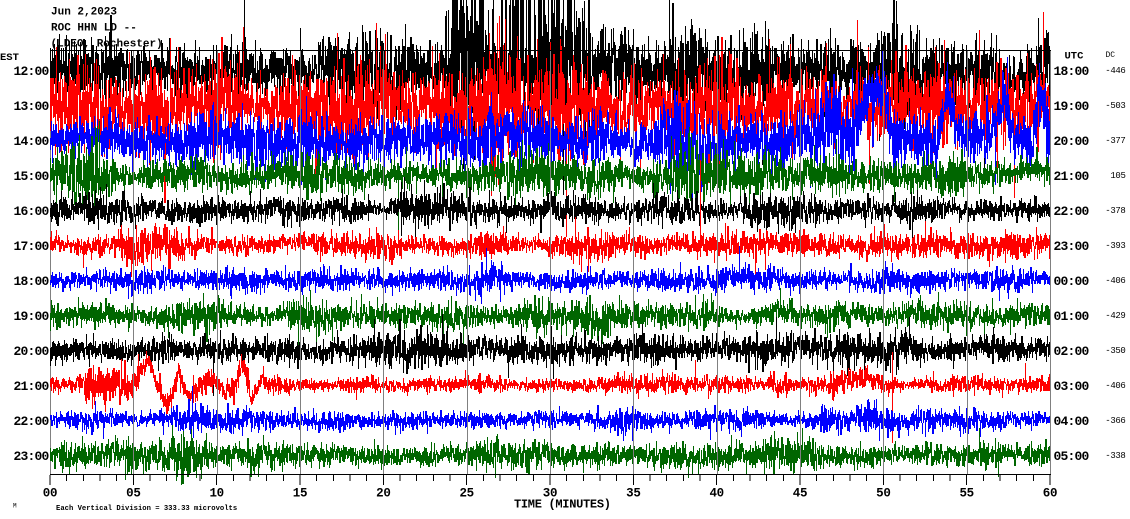  I want to click on svg-text: M, so click(15, 506).